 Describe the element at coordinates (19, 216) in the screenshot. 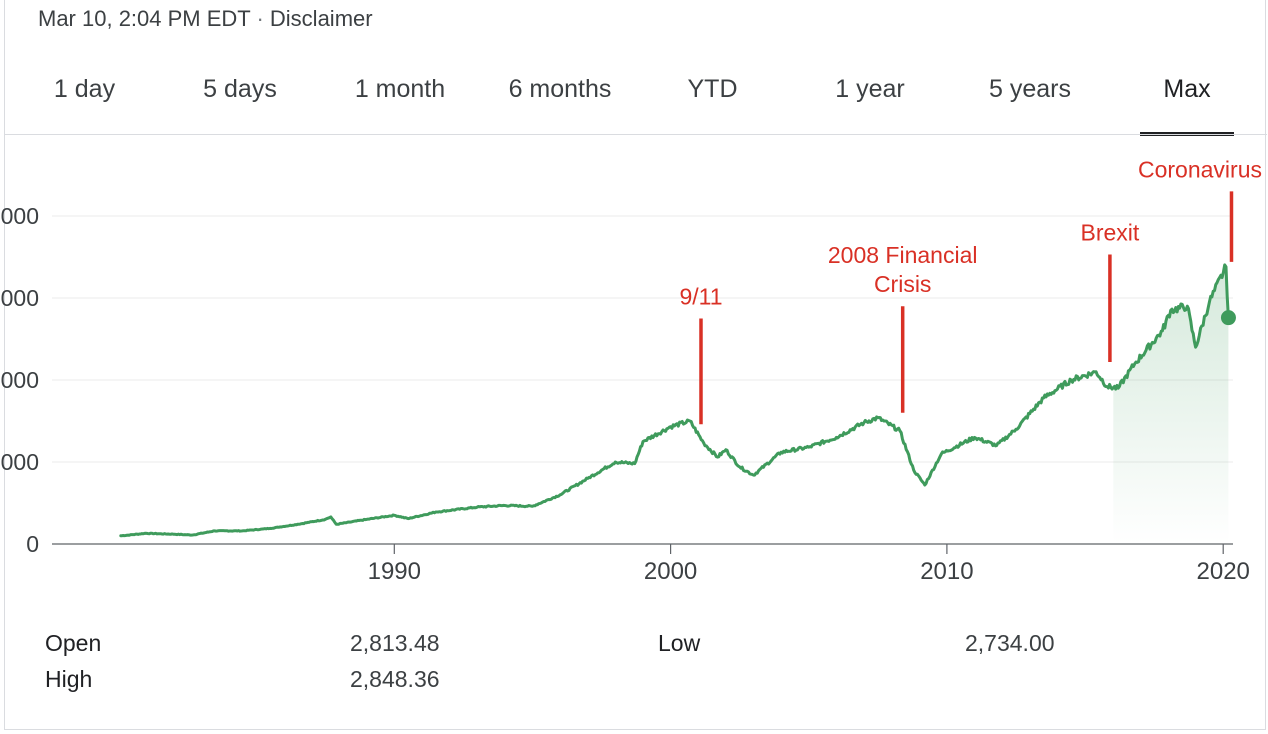

I see `y-tick-label: 4,000` at that location.